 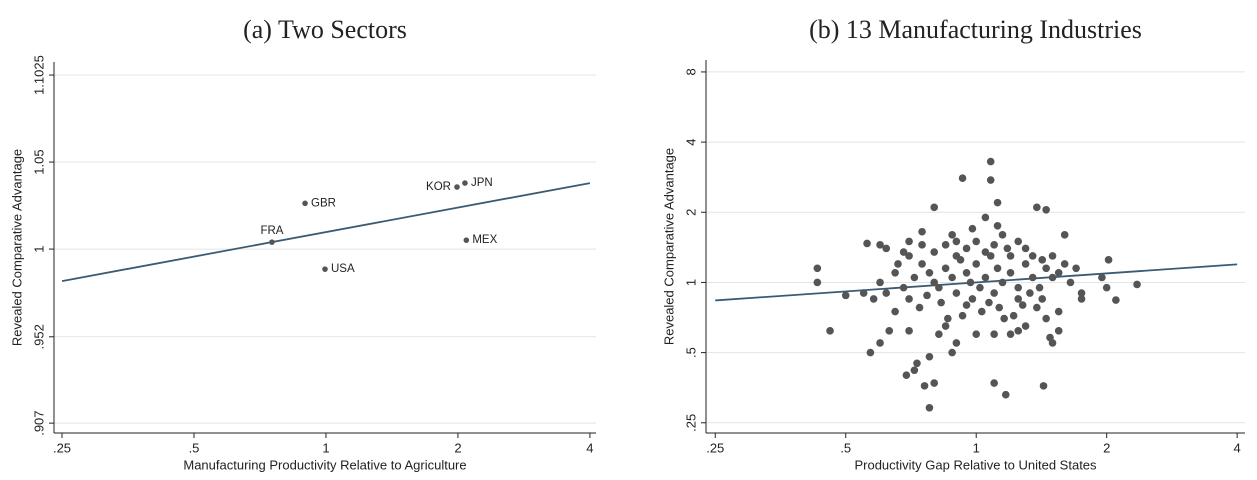 What do you see at coordinates (271, 231) in the screenshot?
I see `point-label: FRA` at bounding box center [271, 231].